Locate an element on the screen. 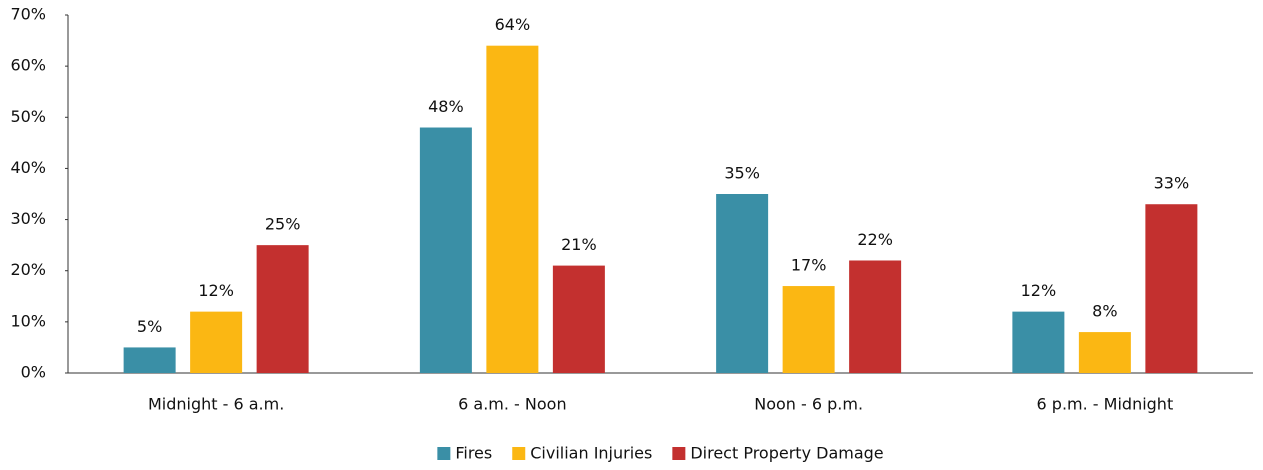 The height and width of the screenshot is (470, 1263). value-label: 21% is located at coordinates (579, 244).